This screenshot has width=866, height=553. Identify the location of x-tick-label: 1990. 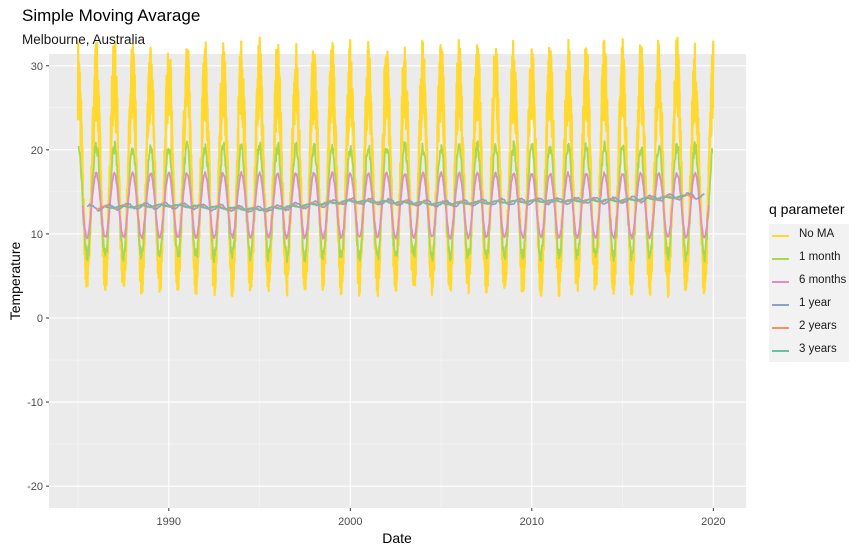
(169, 522).